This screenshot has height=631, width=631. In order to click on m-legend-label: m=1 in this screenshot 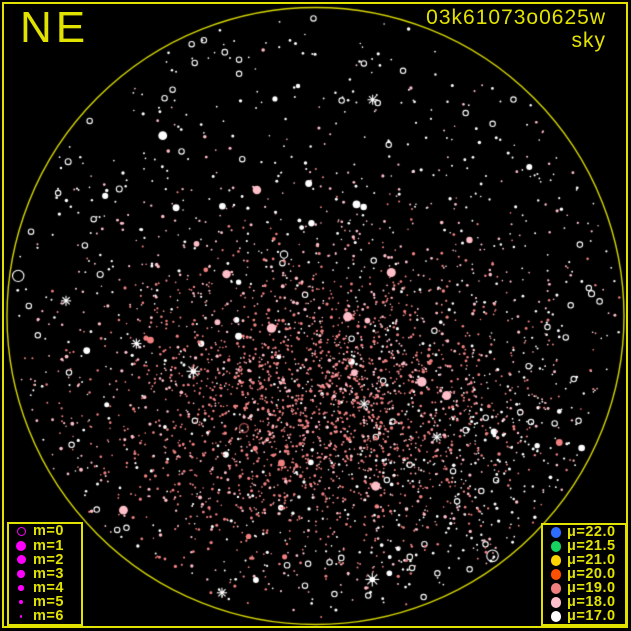, I will do `click(48, 545)`.